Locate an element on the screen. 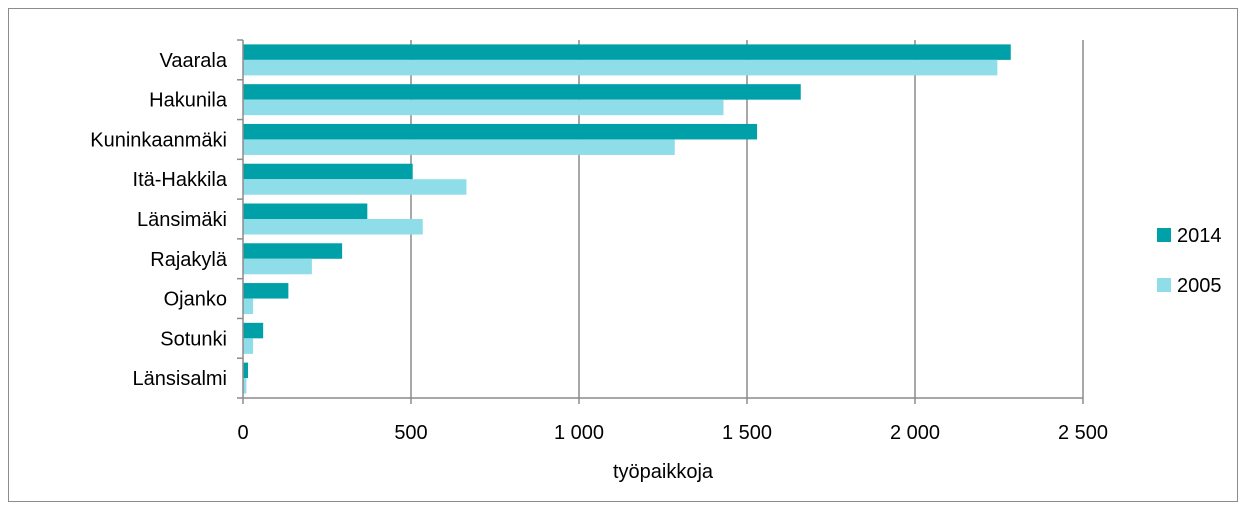 The width and height of the screenshot is (1247, 512). x-tick-label: 0 is located at coordinates (242, 433).